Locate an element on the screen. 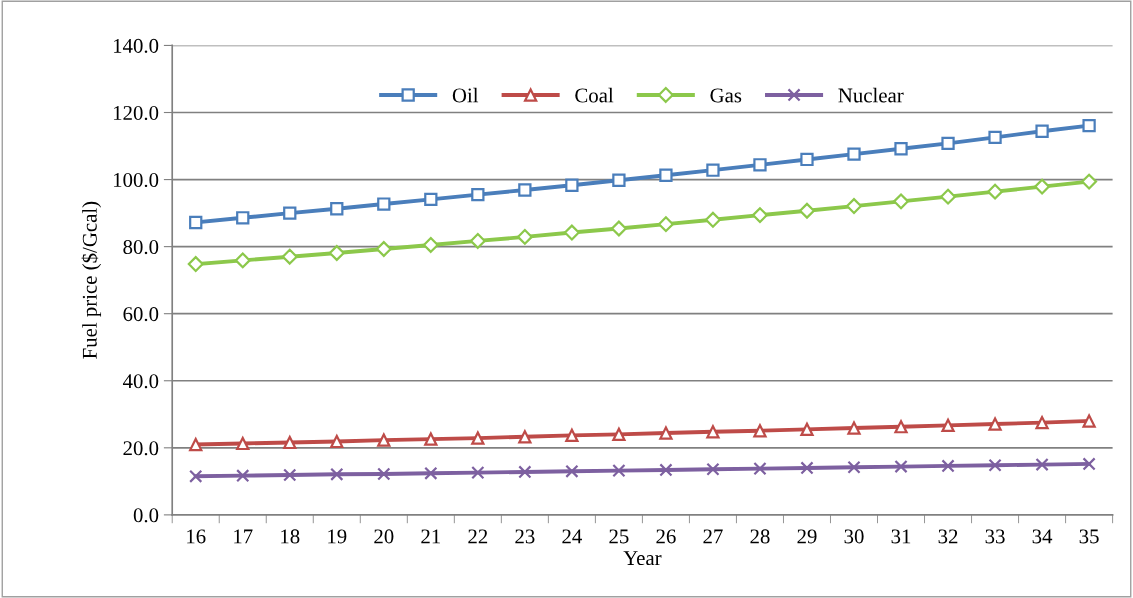 This screenshot has width=1133, height=598. y-tick-label: 100.0 is located at coordinates (136, 180).